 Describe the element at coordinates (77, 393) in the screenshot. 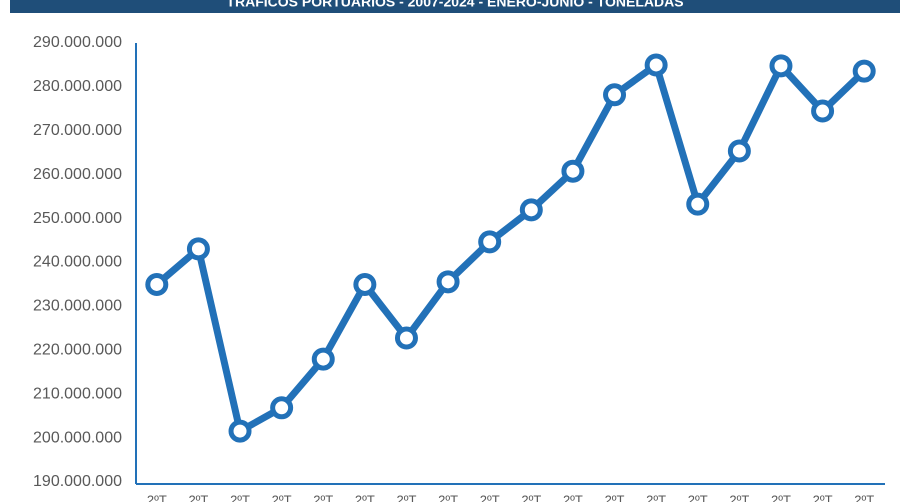

I see `y-tick-label: 210.000.000` at that location.